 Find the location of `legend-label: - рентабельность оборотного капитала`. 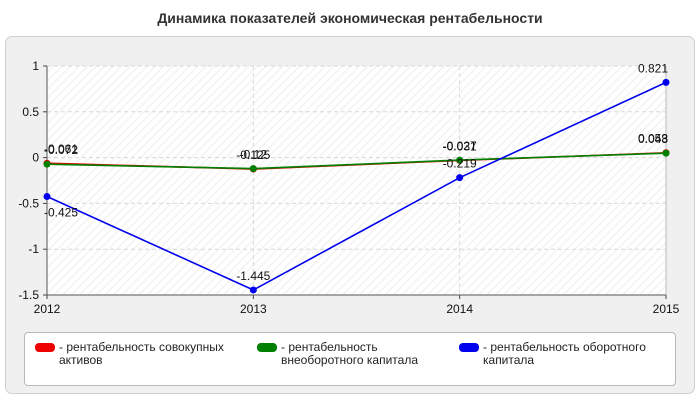

legend-label: - рентабельность оборотного капитала is located at coordinates (564, 353).